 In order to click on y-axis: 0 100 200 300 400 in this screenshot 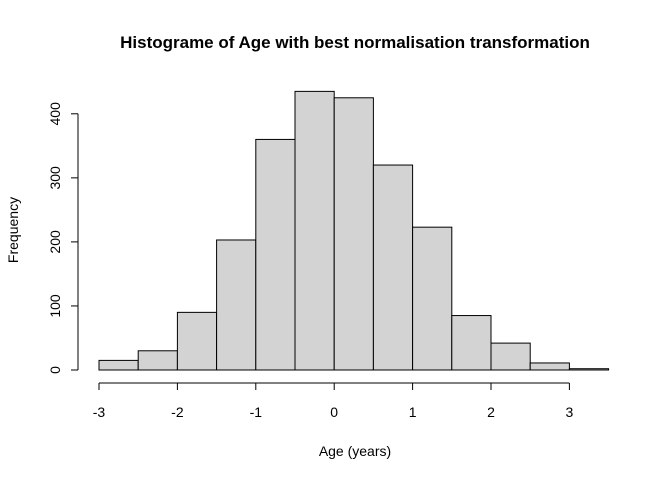, I will do `click(63, 238)`.